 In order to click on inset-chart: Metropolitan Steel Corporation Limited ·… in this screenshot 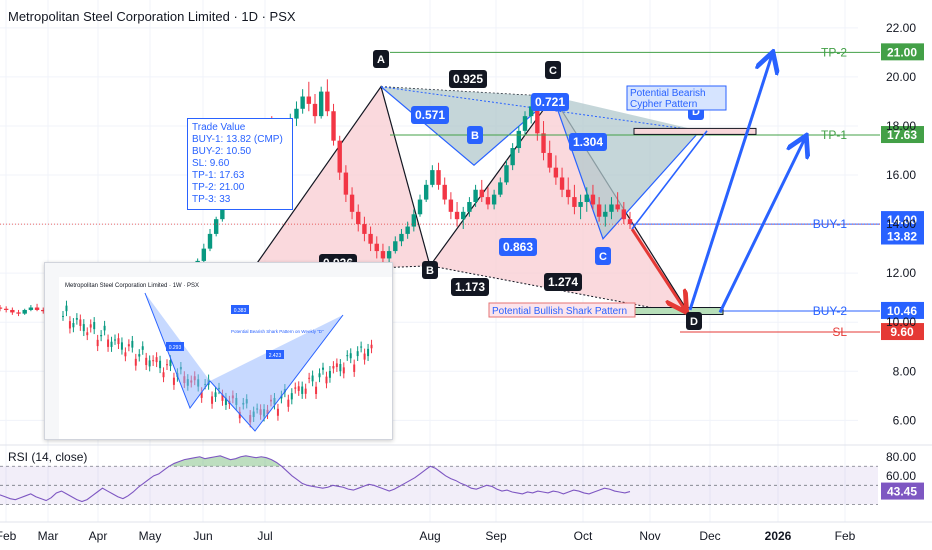, I will do `click(218, 351)`.